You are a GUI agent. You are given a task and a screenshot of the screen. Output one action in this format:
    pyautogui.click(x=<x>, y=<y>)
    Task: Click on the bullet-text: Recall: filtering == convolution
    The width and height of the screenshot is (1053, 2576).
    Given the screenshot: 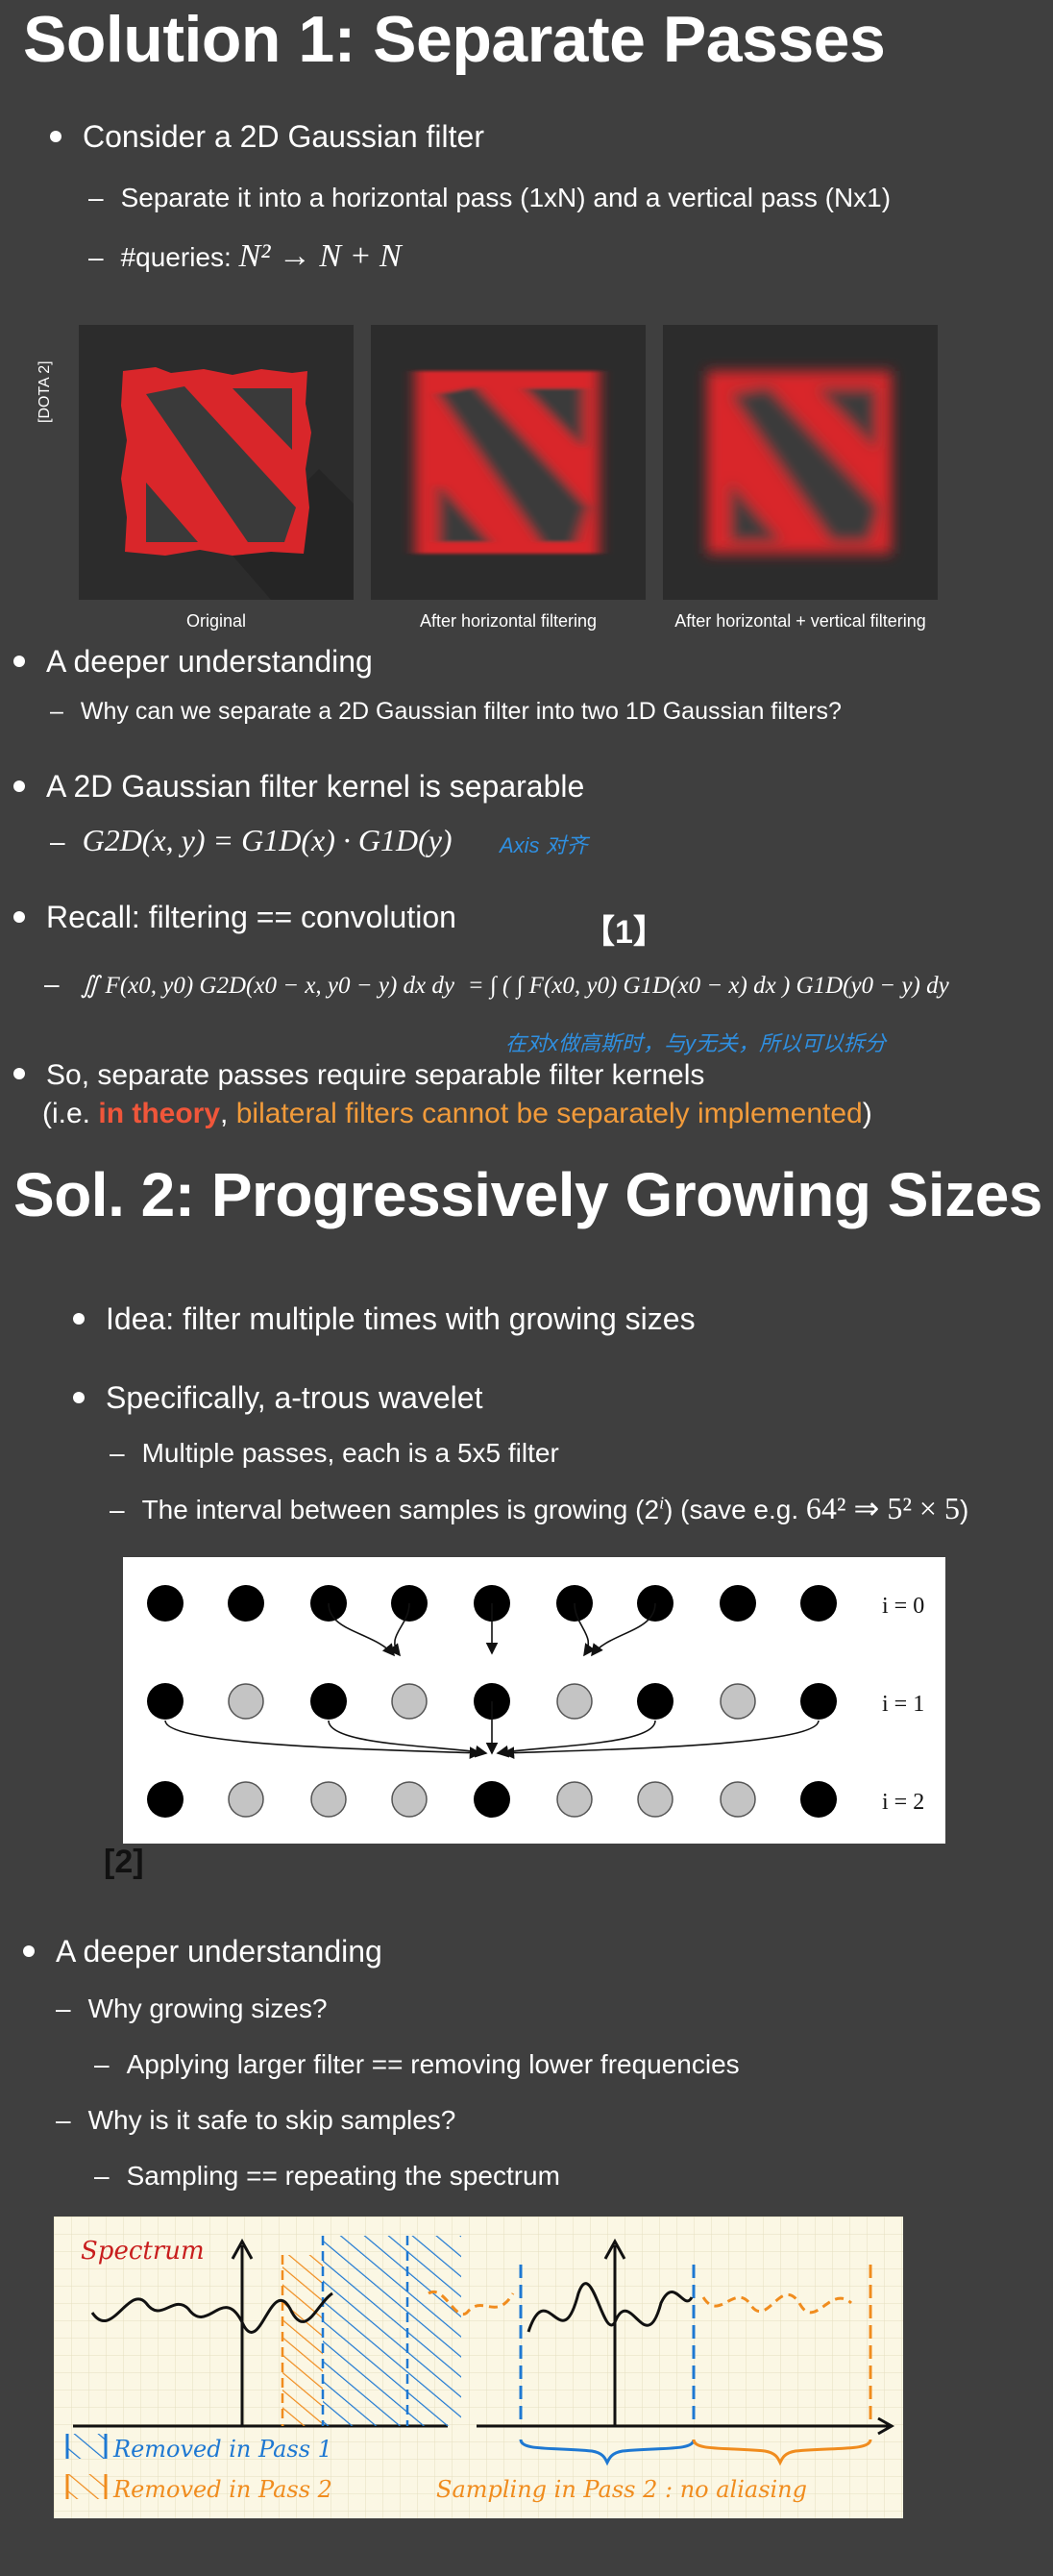 What is the action you would take?
    pyautogui.click(x=251, y=917)
    